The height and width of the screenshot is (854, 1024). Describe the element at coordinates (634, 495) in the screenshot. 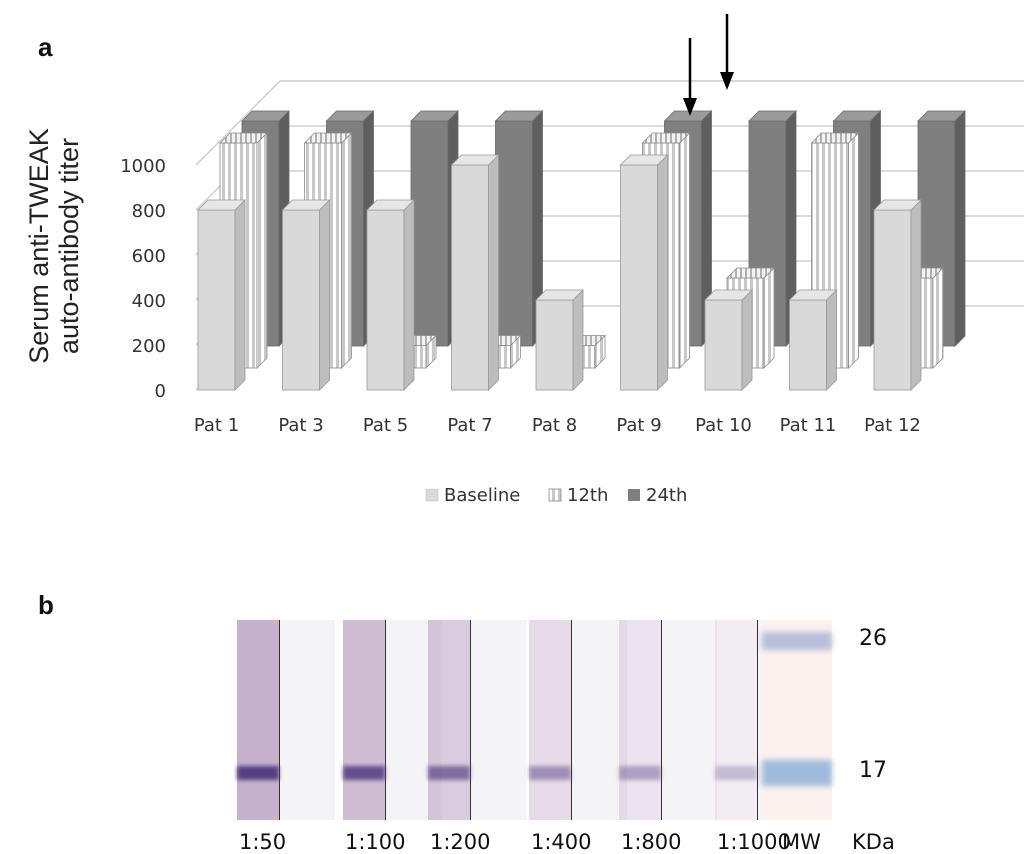

I see `legend-swatch-24th` at that location.